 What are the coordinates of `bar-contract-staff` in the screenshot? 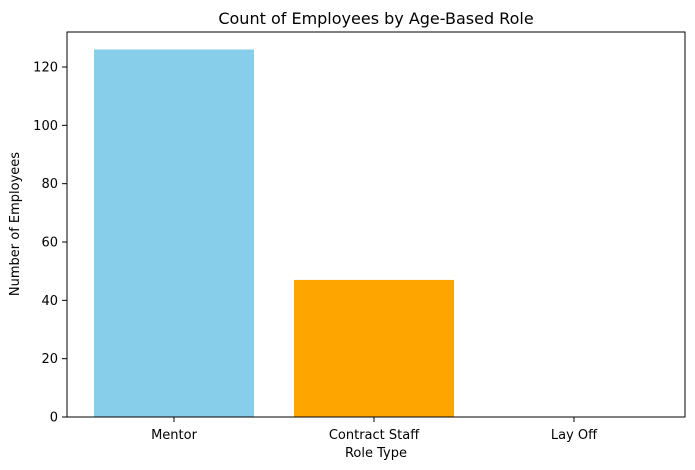 It's located at (374, 348).